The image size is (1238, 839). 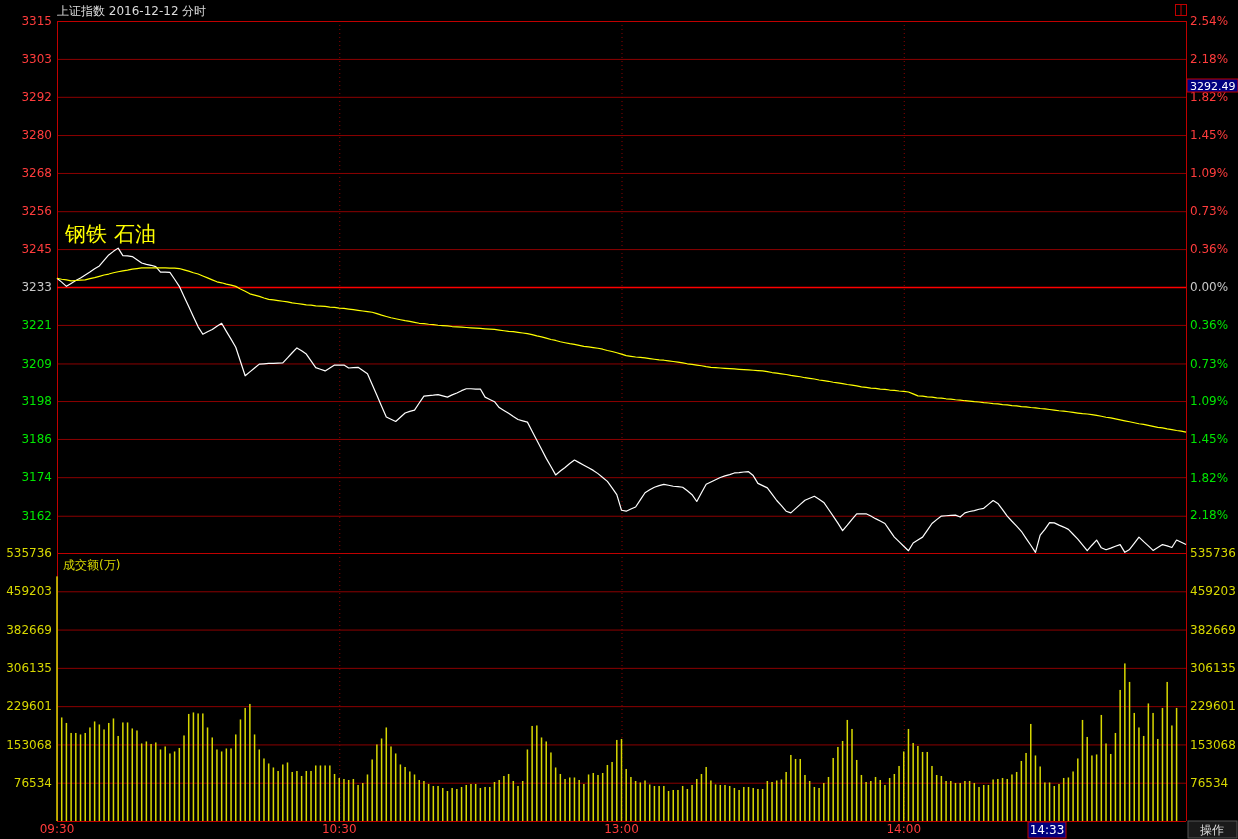 I want to click on y-tick-label: 459203, so click(x=29, y=591).